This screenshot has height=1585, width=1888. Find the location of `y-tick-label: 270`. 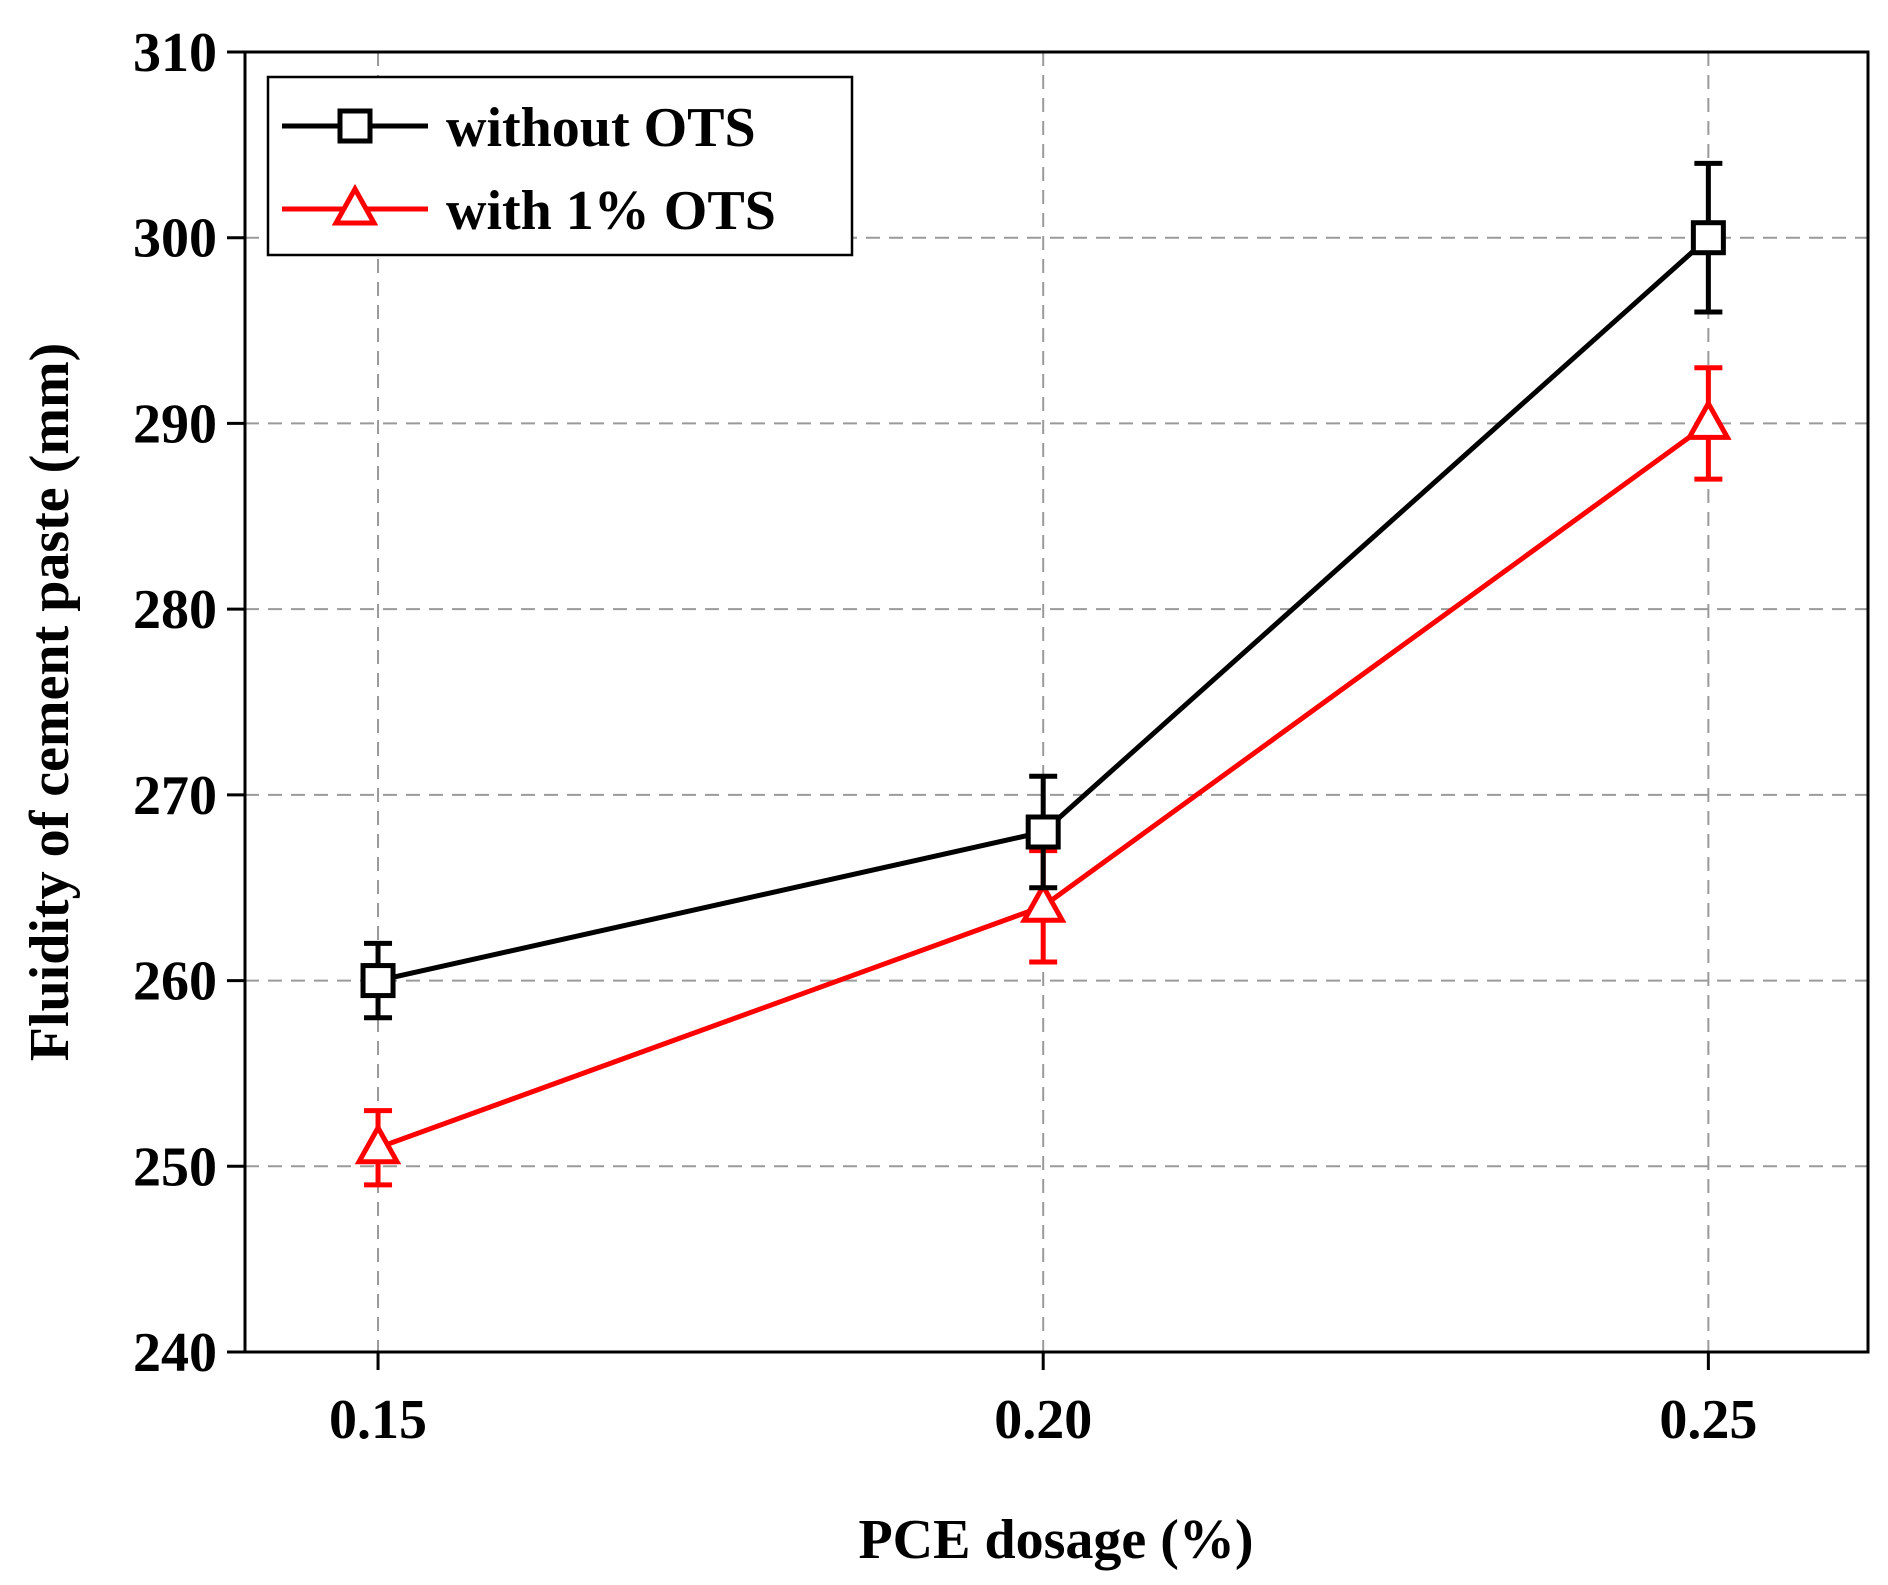

y-tick-label: 270 is located at coordinates (175, 796).